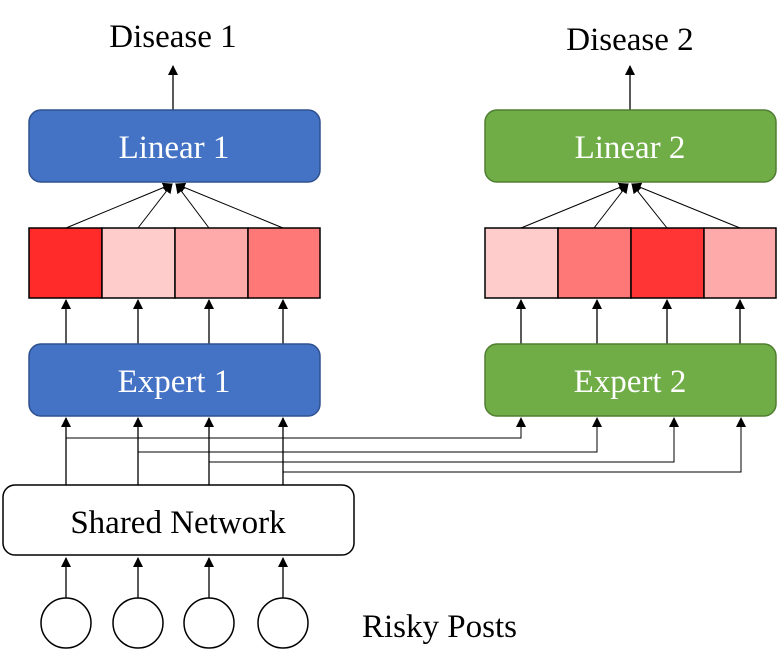 Image resolution: width=777 pixels, height=669 pixels. I want to click on linear-1-label: Linear 1, so click(174, 148).